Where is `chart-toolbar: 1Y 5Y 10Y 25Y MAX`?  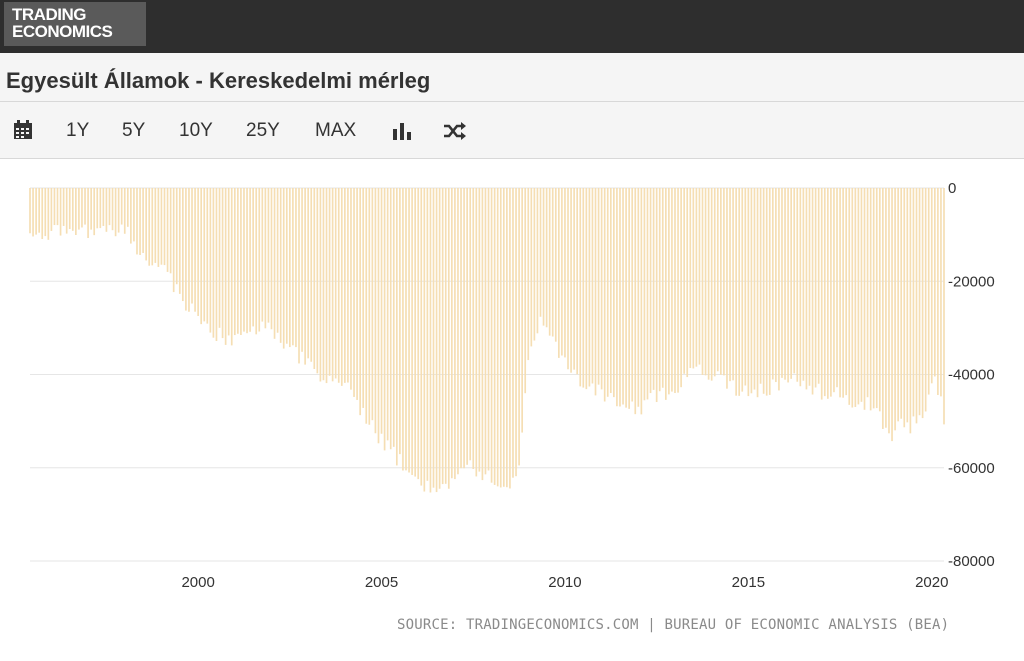 chart-toolbar: 1Y 5Y 10Y 25Y MAX is located at coordinates (512, 130).